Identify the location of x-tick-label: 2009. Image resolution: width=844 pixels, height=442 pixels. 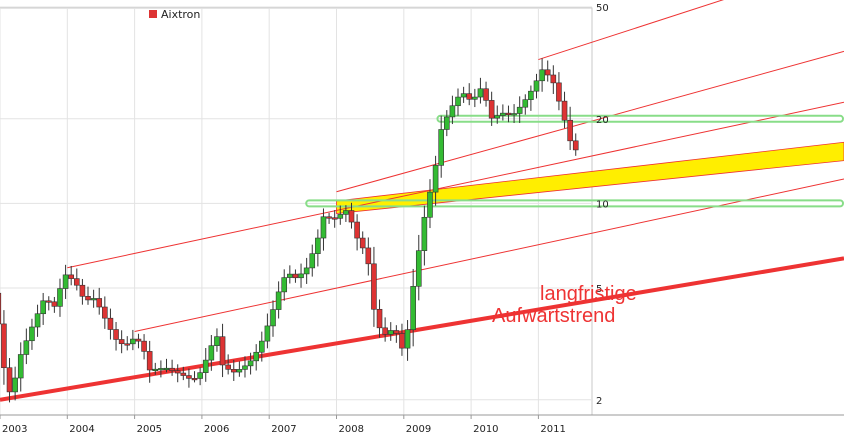
(418, 429).